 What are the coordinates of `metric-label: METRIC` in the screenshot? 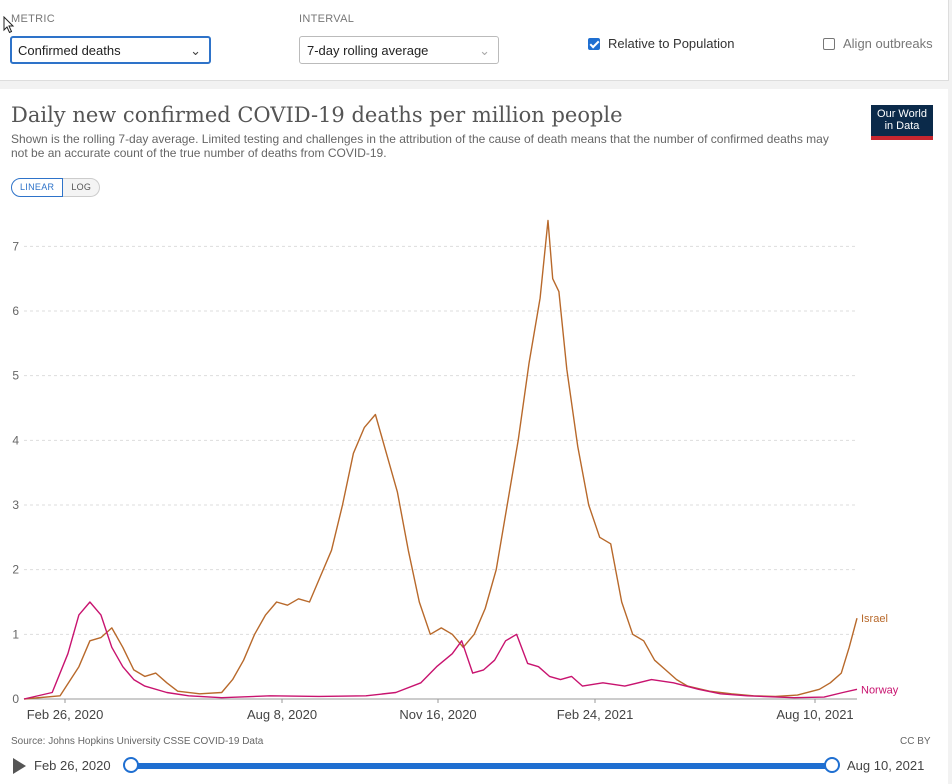 It's located at (33, 19).